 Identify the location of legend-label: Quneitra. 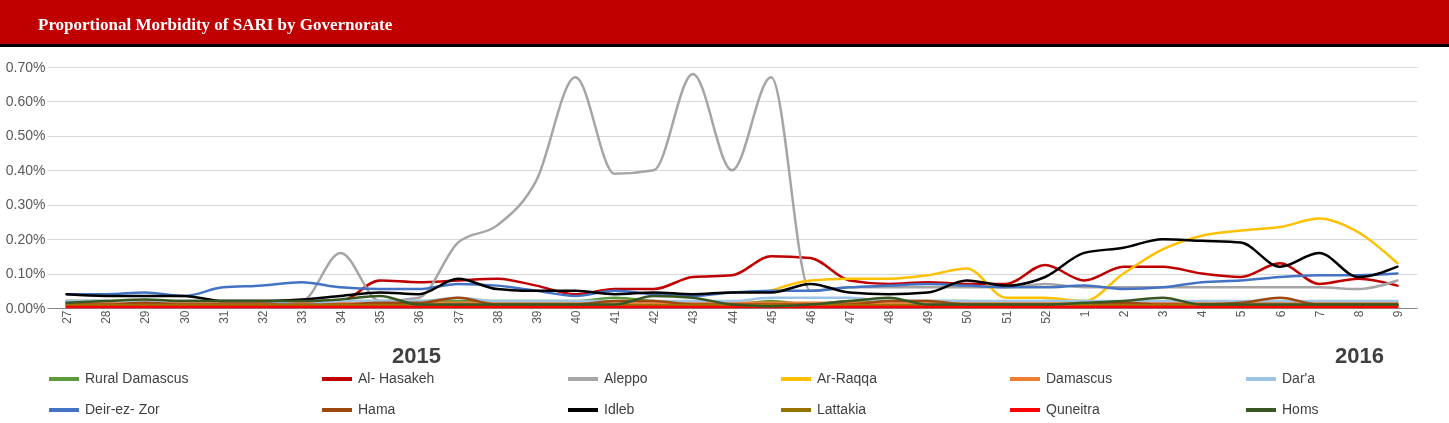
(1073, 409).